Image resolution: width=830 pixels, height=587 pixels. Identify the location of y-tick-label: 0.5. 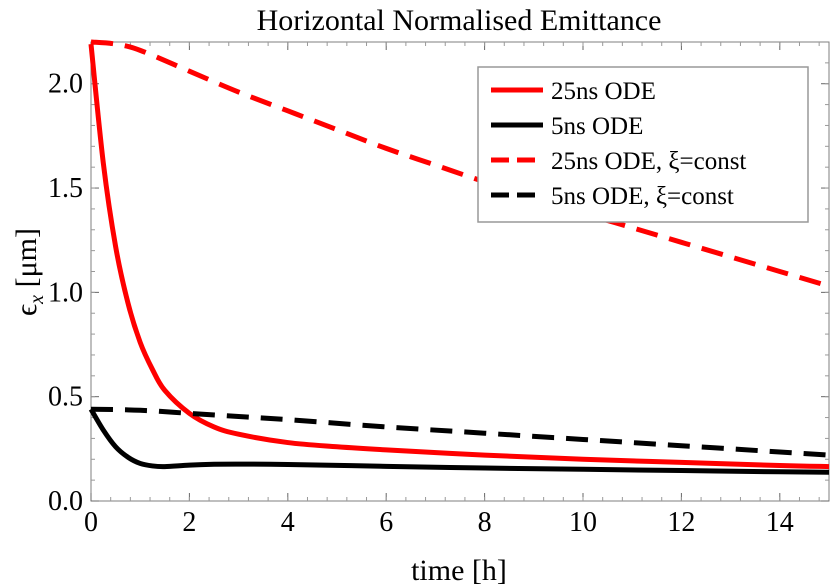
(65, 397).